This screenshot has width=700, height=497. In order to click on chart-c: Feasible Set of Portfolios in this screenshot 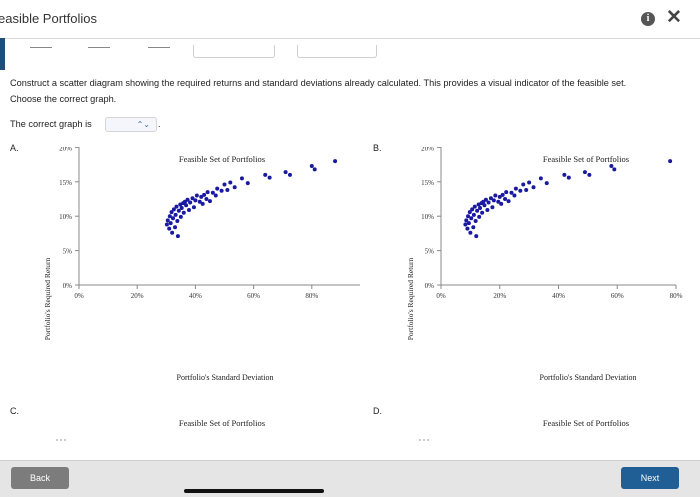, I will do `click(180, 435)`.